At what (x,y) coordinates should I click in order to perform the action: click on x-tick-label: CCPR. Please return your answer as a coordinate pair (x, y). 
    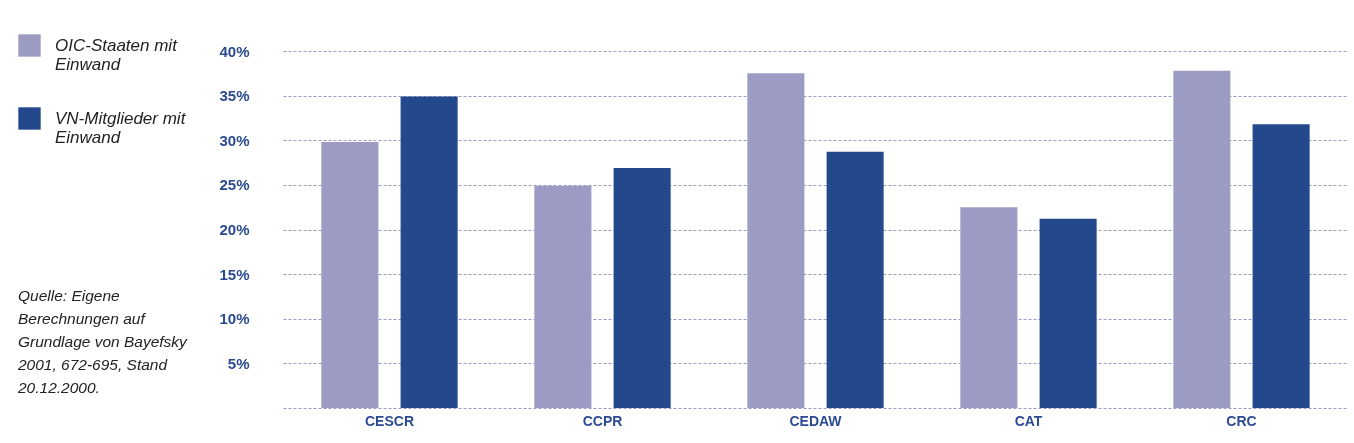
    Looking at the image, I should click on (602, 420).